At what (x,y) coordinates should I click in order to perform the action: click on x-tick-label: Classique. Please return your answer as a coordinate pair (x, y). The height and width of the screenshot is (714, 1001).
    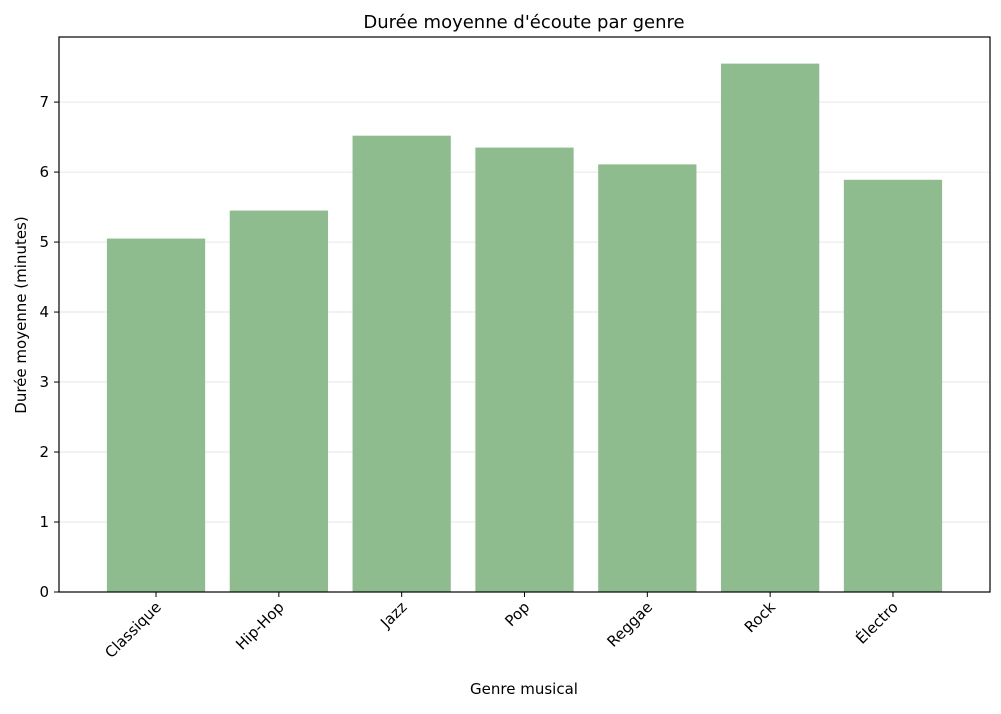
    Looking at the image, I should click on (133, 630).